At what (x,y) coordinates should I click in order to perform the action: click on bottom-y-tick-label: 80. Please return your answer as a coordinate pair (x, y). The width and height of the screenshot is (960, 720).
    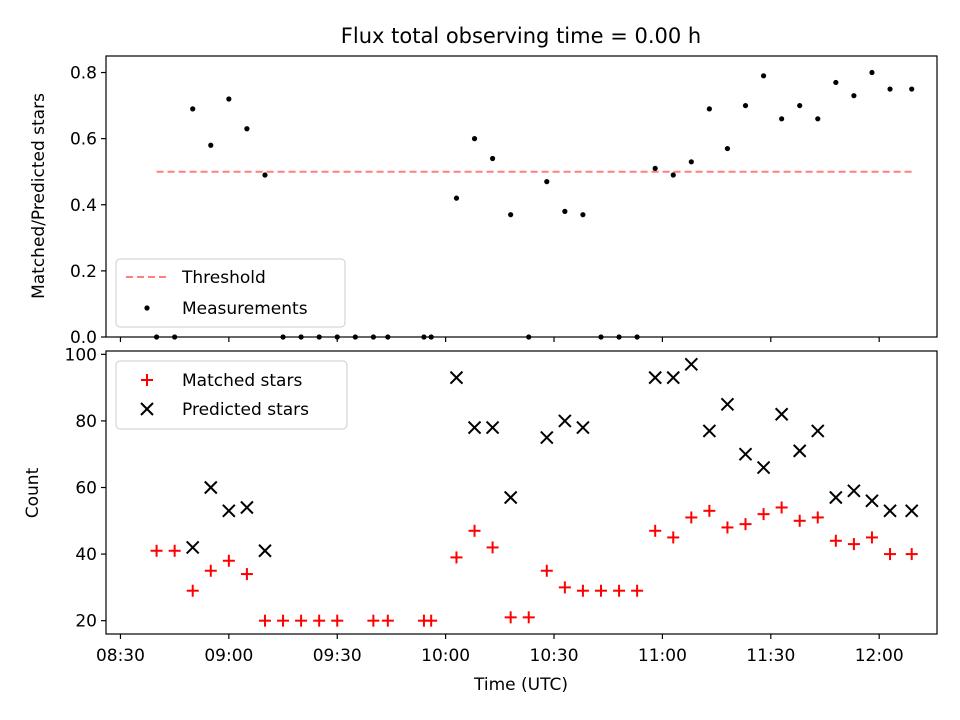
    Looking at the image, I should click on (86, 422).